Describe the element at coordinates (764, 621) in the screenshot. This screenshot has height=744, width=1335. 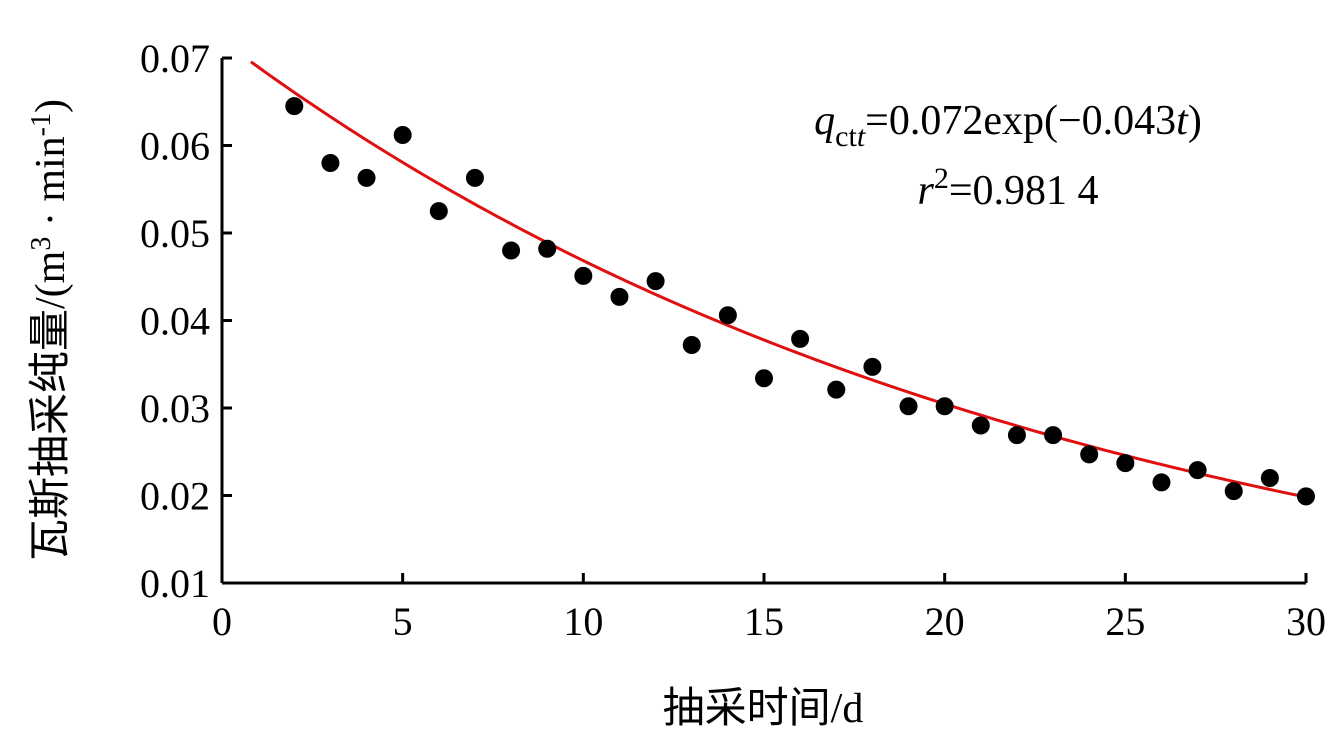
I see `x-tick-label: 15` at that location.